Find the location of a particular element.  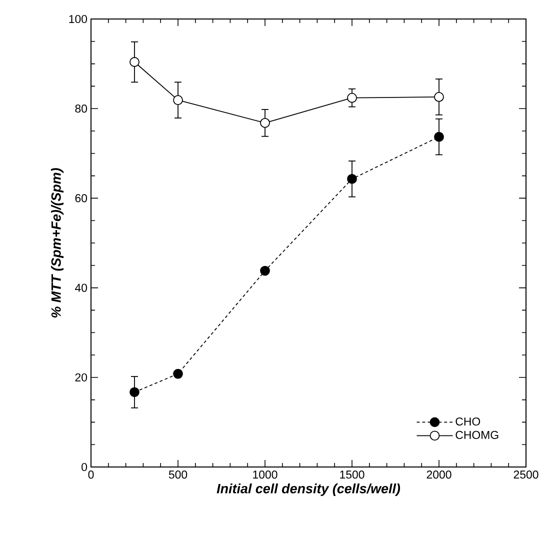

y-tick-label: 60 is located at coordinates (81, 198).